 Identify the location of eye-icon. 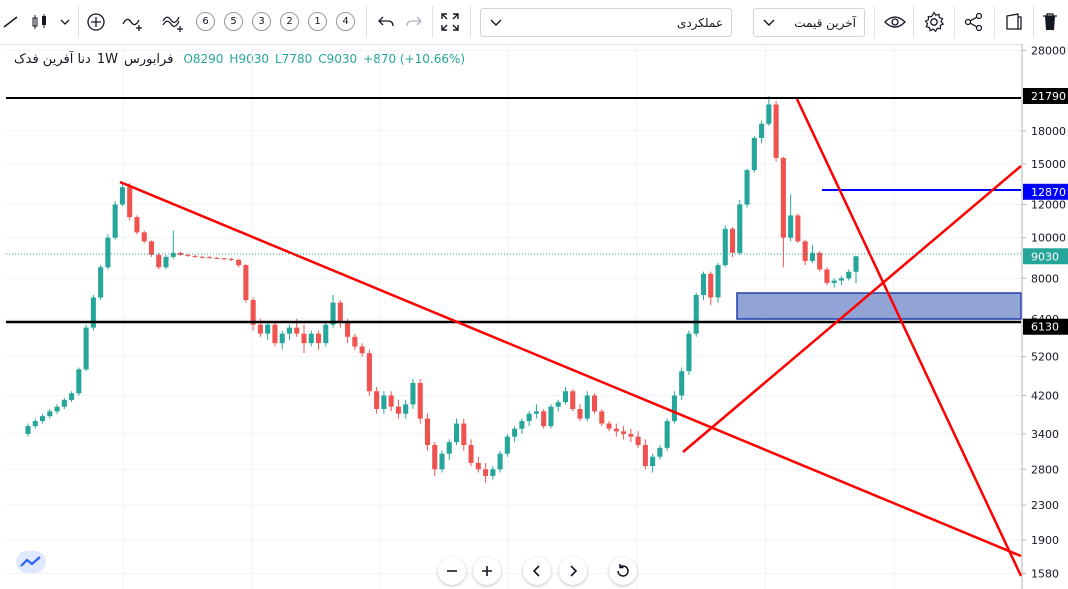
(895, 22).